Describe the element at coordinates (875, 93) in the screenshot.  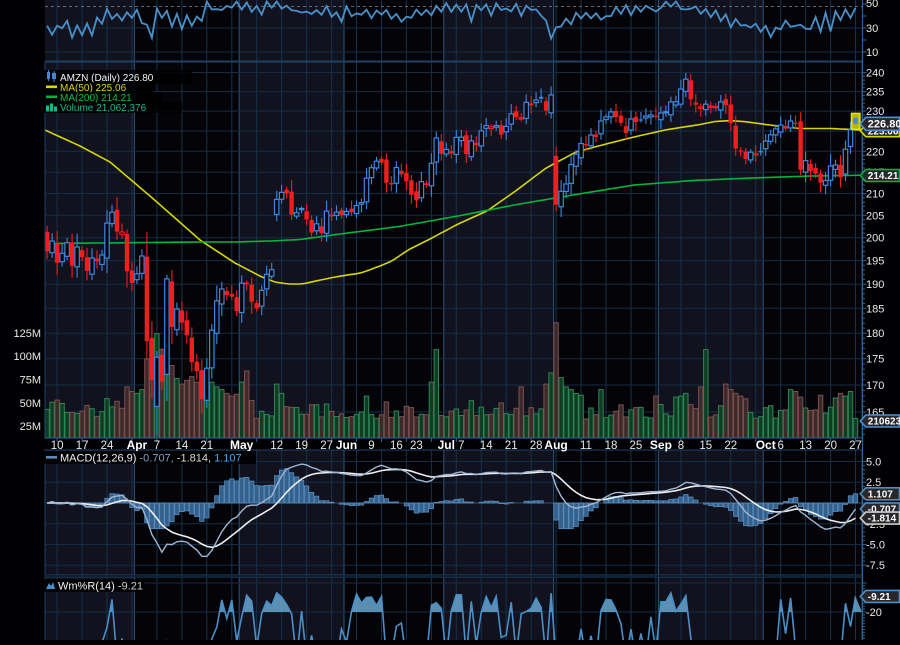
I see `svg-text: 235` at that location.